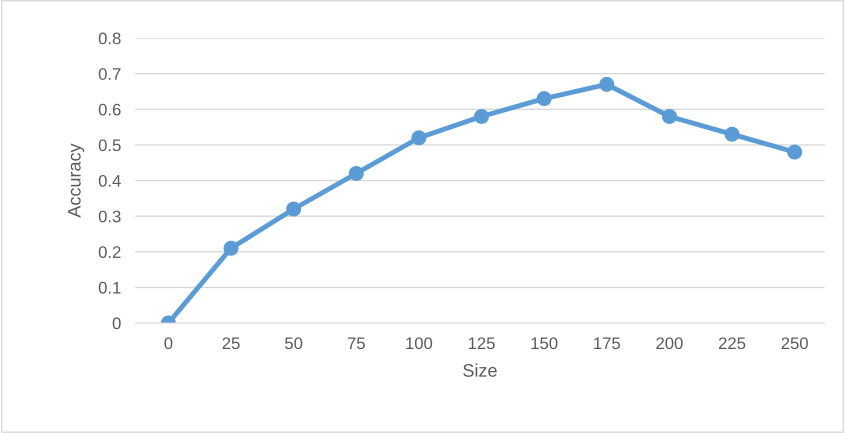 Image resolution: width=845 pixels, height=433 pixels. Describe the element at coordinates (669, 343) in the screenshot. I see `x-tick-label: 200` at that location.